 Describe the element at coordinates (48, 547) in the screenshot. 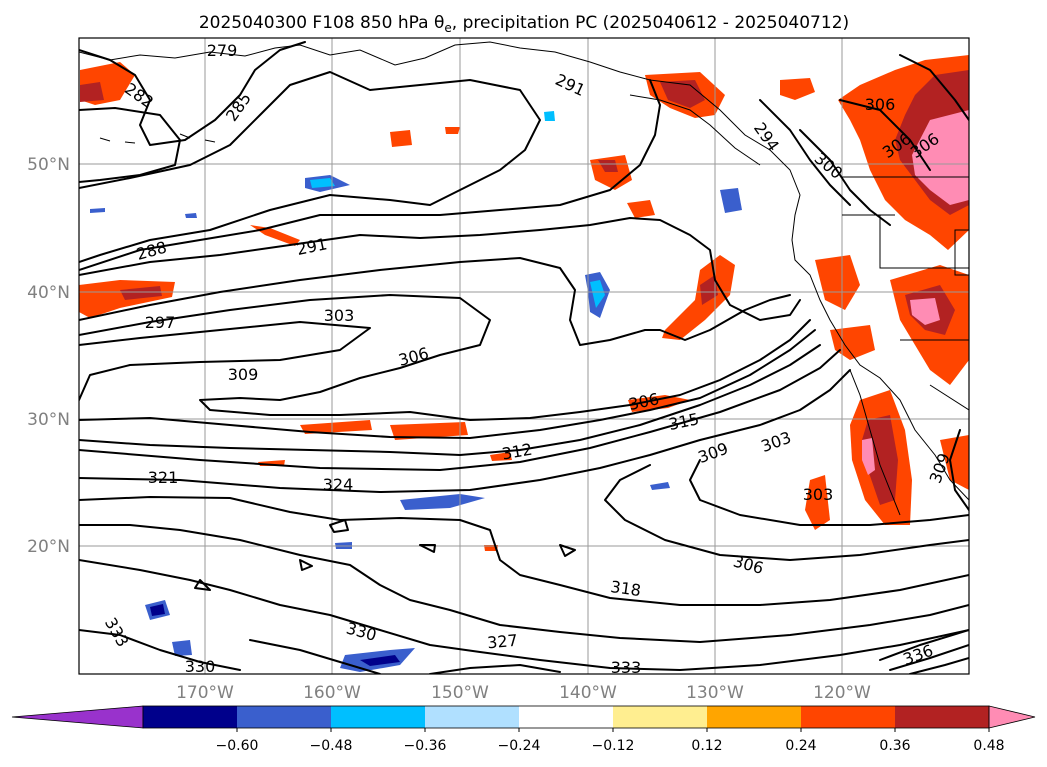

I see `lat-label: 20°N` at that location.